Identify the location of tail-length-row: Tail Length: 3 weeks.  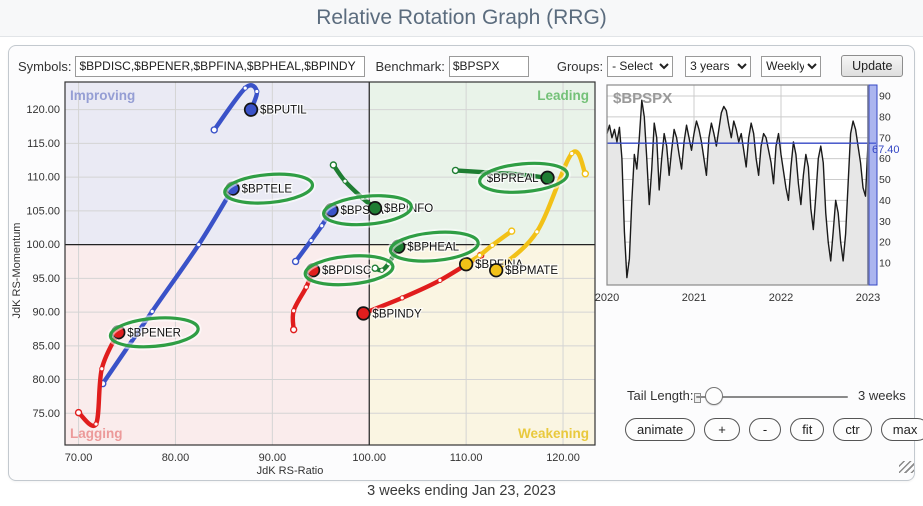
(766, 396).